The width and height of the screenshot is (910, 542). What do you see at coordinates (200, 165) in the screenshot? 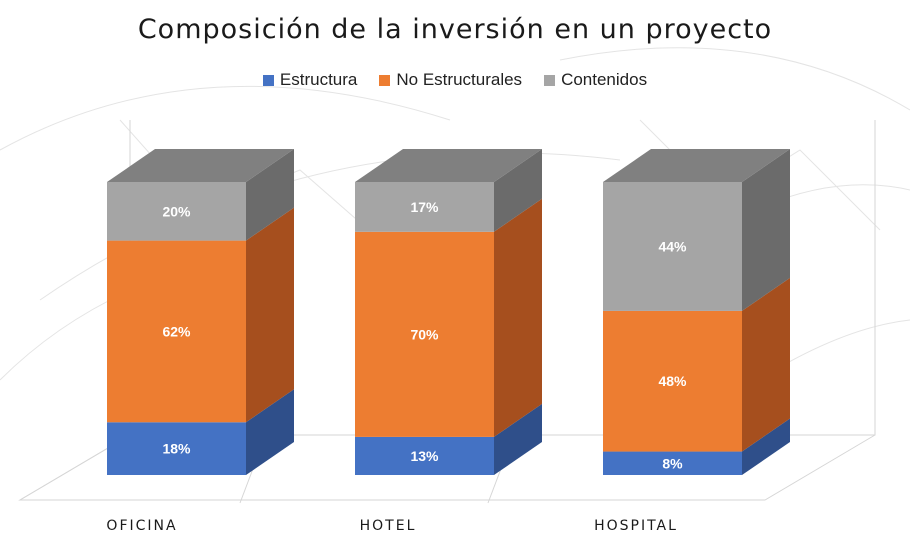
I see `bar-oficina-contenidos-top` at bounding box center [200, 165].